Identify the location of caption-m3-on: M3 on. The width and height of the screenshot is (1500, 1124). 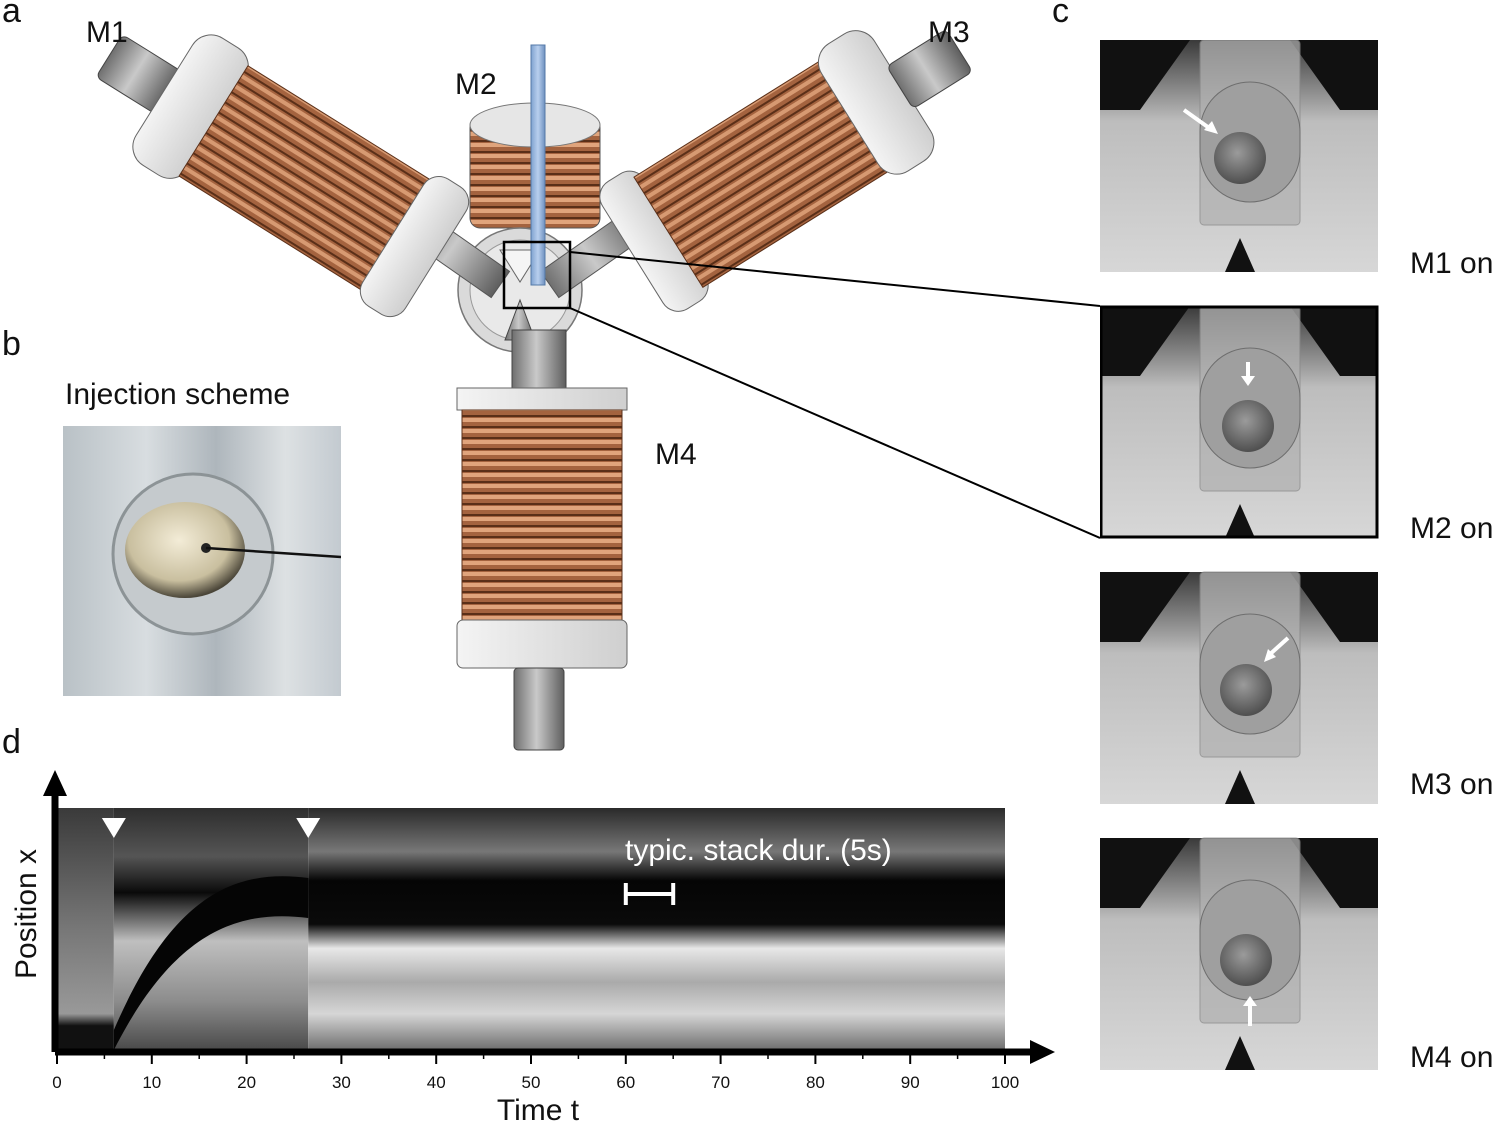
(1452, 784).